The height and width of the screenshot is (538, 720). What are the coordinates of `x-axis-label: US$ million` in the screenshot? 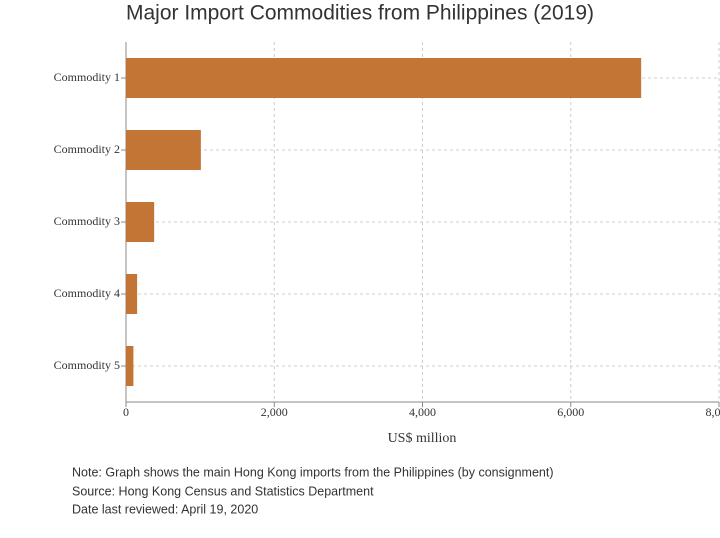 It's located at (422, 438).